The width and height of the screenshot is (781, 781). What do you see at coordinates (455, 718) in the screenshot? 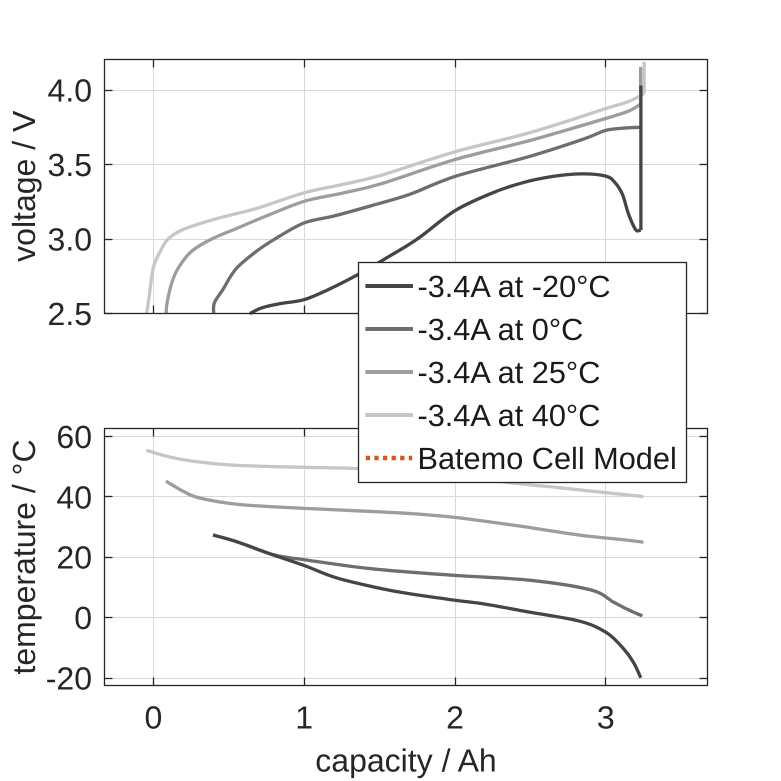
I see `svg-text: 2` at bounding box center [455, 718].